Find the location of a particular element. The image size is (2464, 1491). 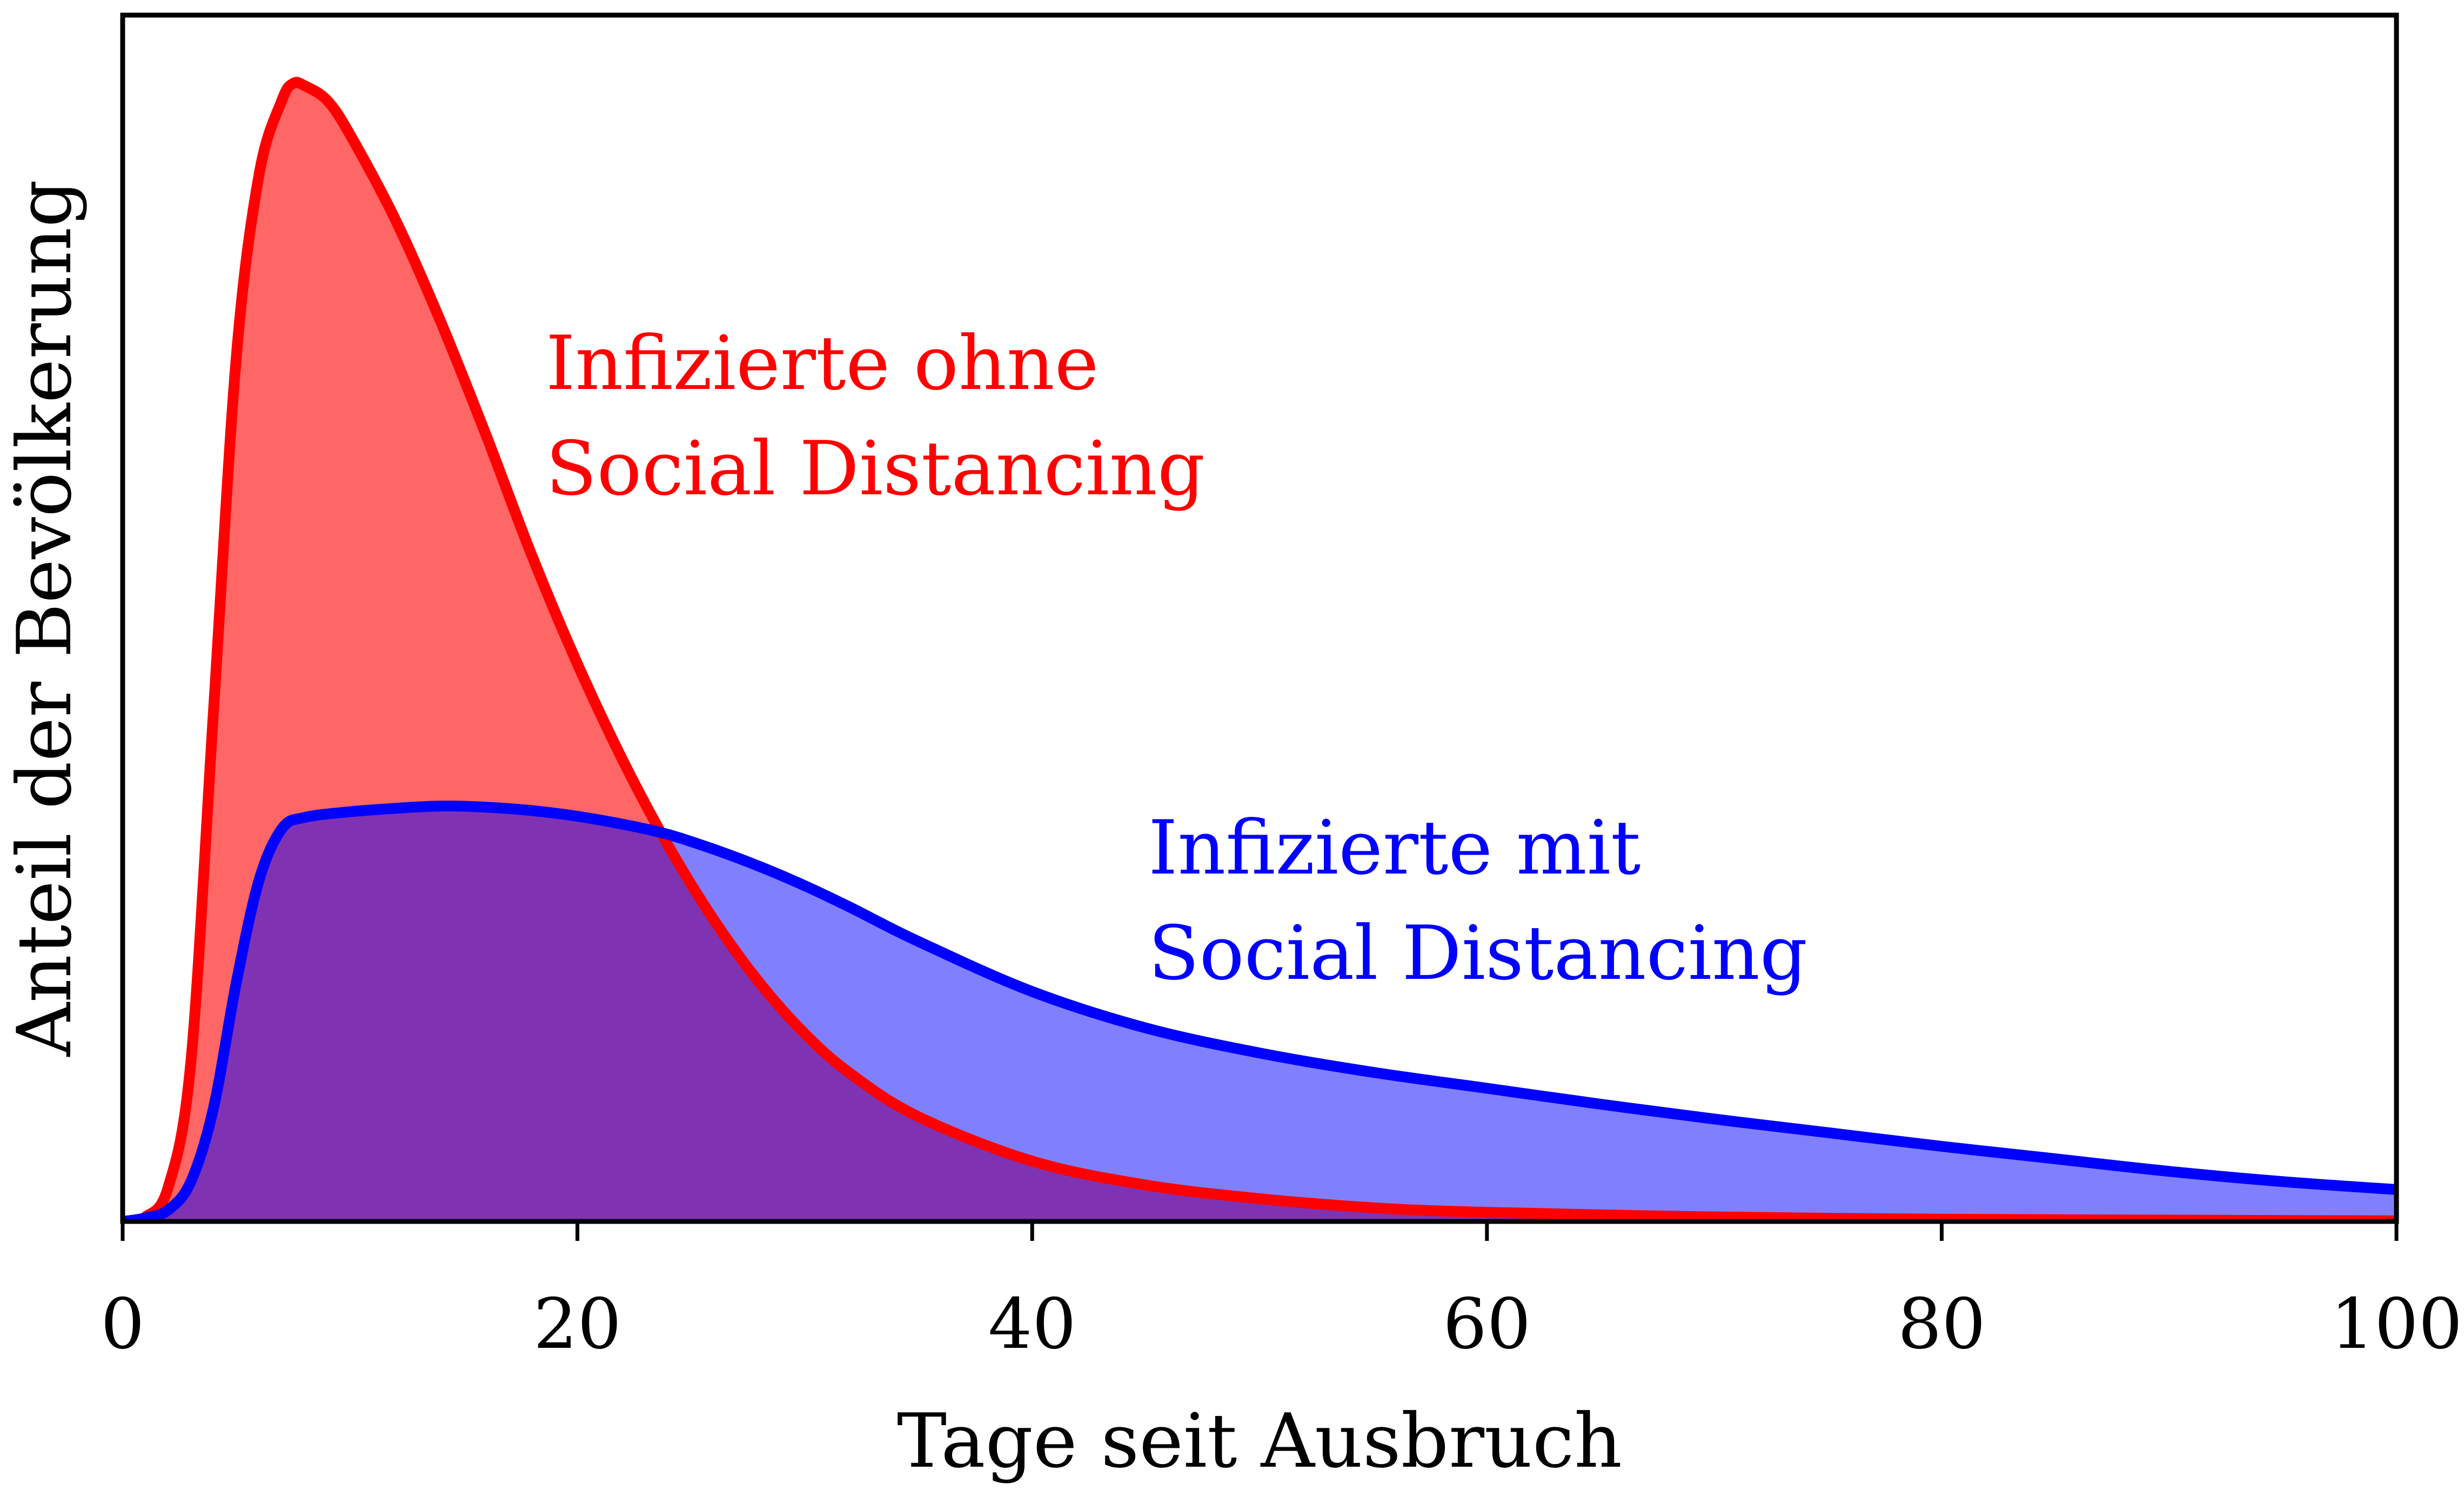

annotation-with-distancing: Infizierte mit Social Distancing is located at coordinates (1477, 900).